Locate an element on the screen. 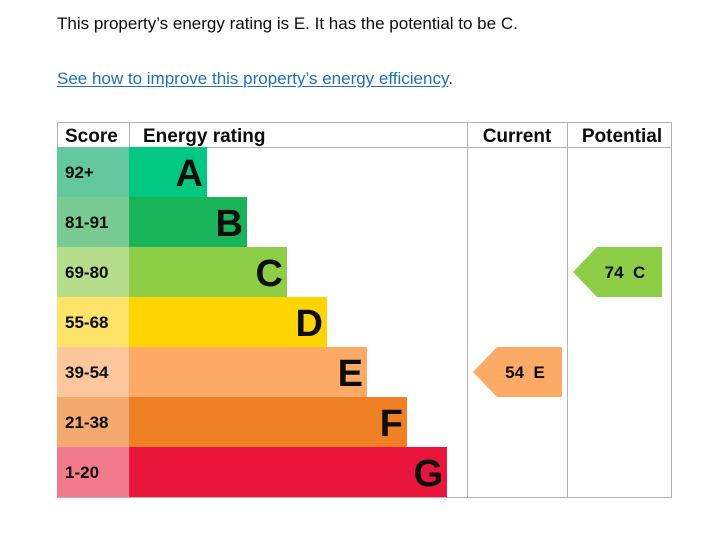  score-range-a: 92+ is located at coordinates (79, 172).